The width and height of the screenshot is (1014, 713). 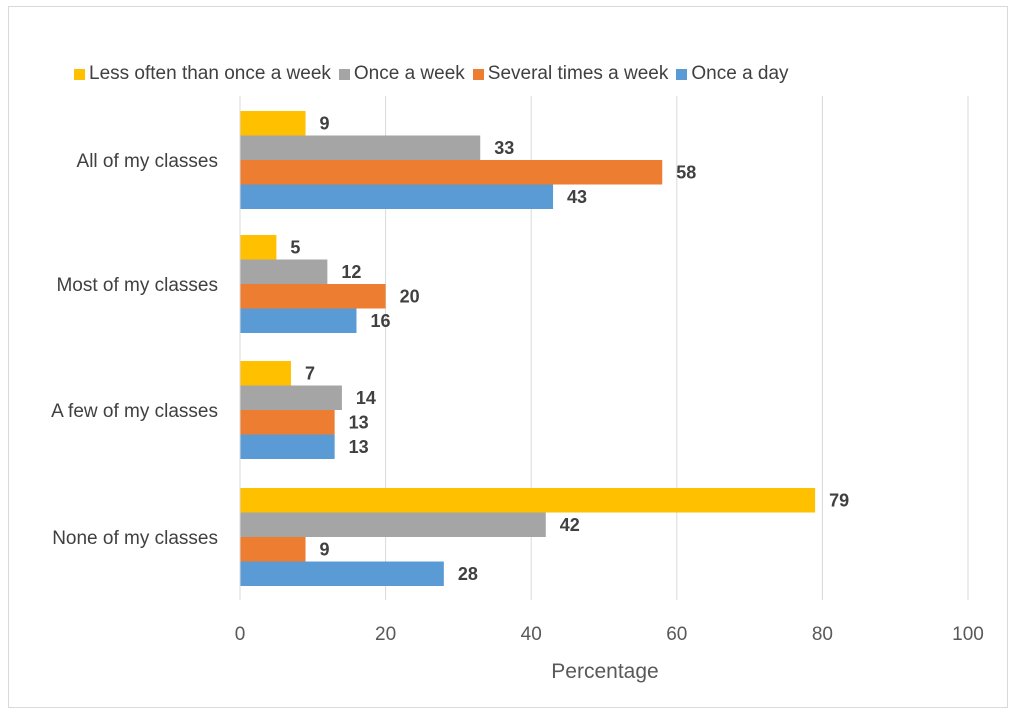 I want to click on x-axis-title: Percentage, so click(x=604, y=671).